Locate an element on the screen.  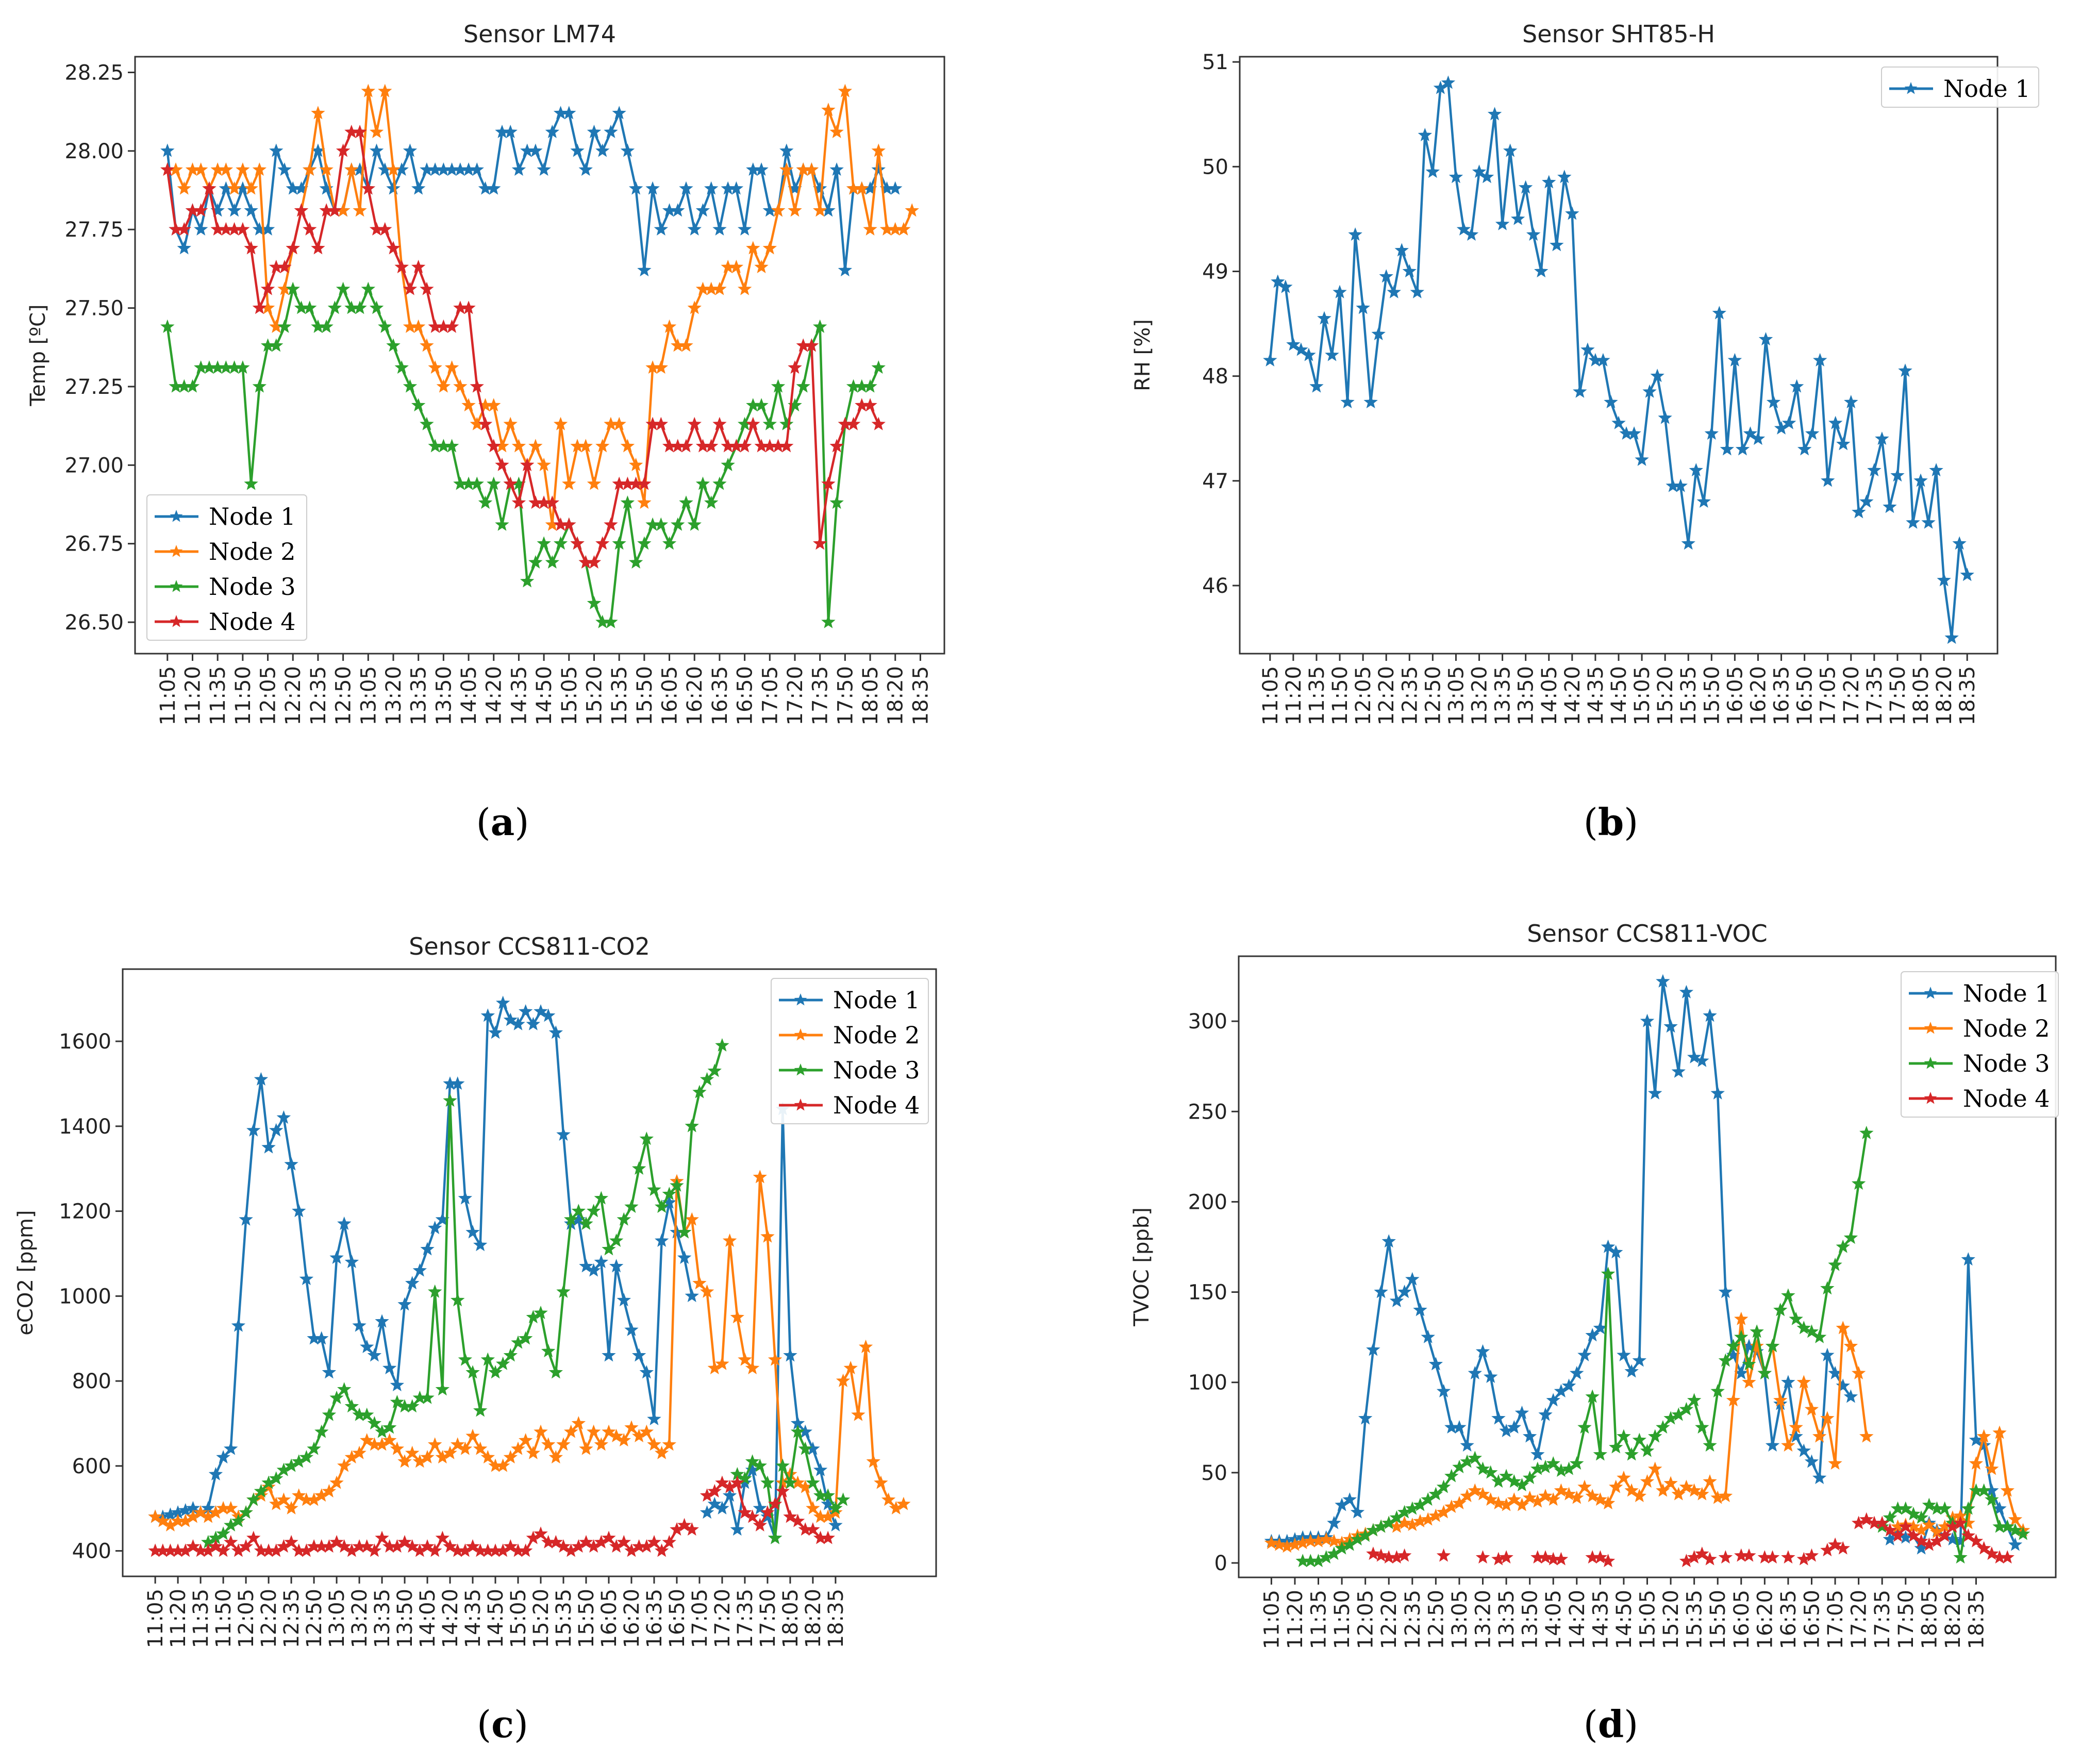
x-tick-label: 15:05 is located at coordinates (569, 695).